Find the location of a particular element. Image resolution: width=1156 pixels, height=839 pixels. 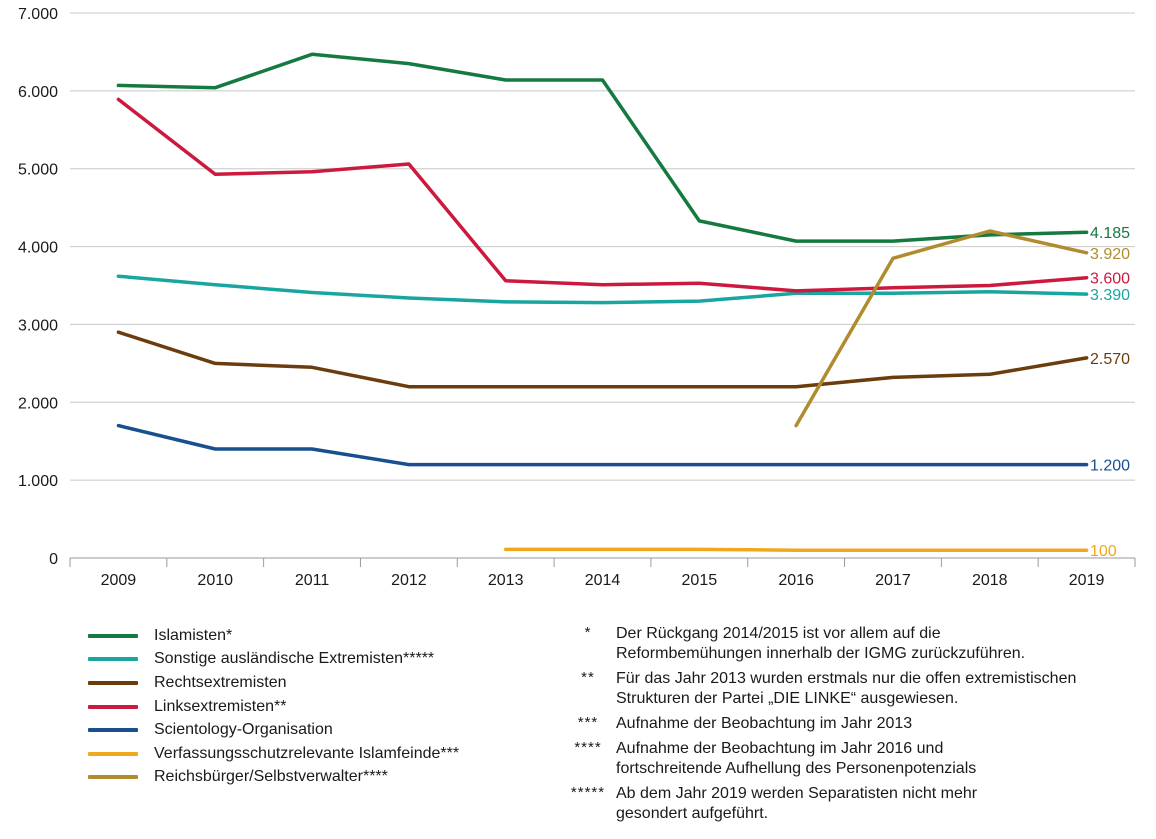

end-value-label: 3.600 is located at coordinates (1110, 279).